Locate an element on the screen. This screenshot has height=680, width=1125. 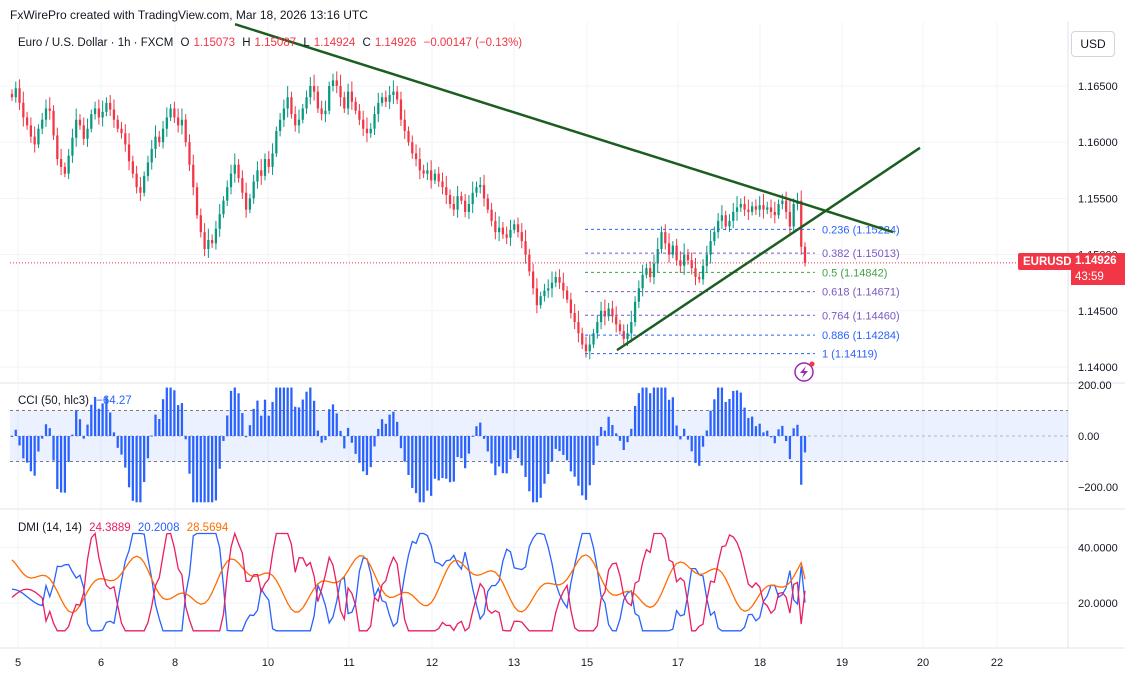
currency-button: USD is located at coordinates (1093, 44).